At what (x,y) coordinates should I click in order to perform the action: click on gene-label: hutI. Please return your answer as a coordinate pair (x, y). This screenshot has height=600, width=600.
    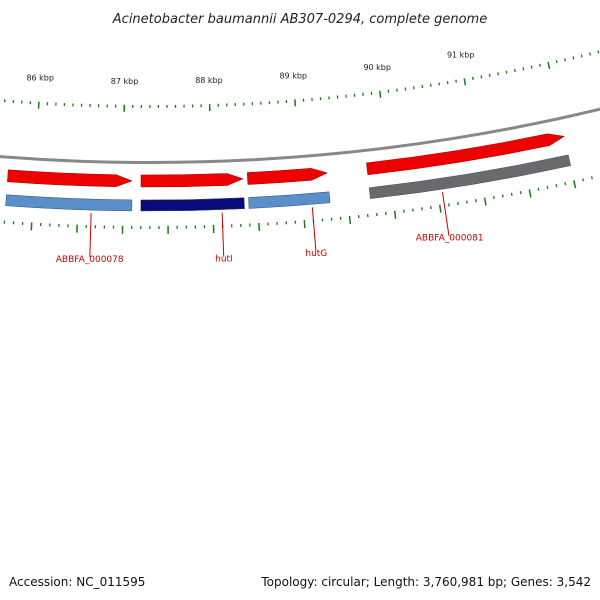
    Looking at the image, I should click on (224, 260).